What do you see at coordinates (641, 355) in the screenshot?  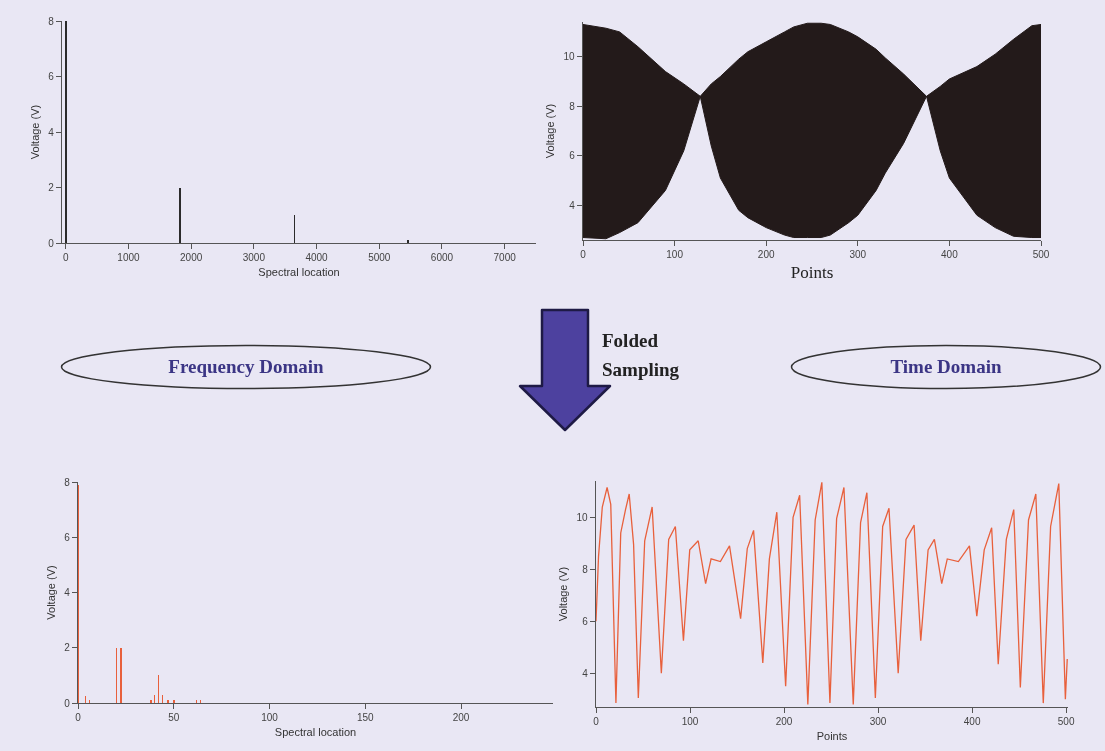 I see `text: Folded Sampling` at bounding box center [641, 355].